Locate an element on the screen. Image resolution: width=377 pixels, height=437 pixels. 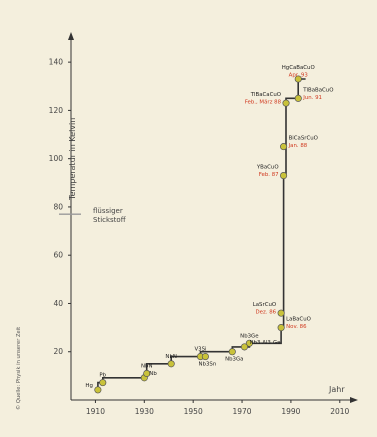
discovery-date-label: Feb. 87 is located at coordinates (269, 175).